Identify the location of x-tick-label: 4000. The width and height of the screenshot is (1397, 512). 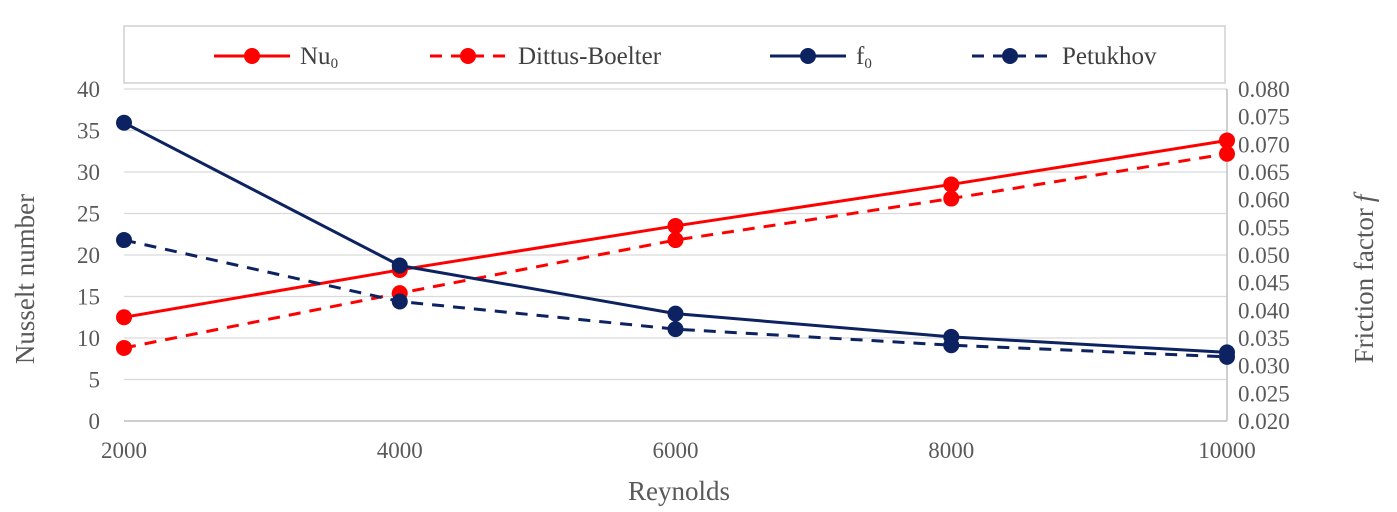
(400, 450).